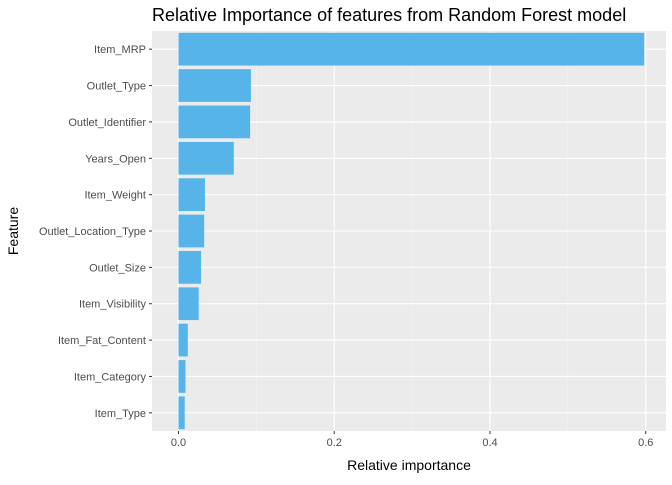 This screenshot has width=672, height=485. What do you see at coordinates (110, 377) in the screenshot?
I see `y-tick-label: Item_Category` at bounding box center [110, 377].